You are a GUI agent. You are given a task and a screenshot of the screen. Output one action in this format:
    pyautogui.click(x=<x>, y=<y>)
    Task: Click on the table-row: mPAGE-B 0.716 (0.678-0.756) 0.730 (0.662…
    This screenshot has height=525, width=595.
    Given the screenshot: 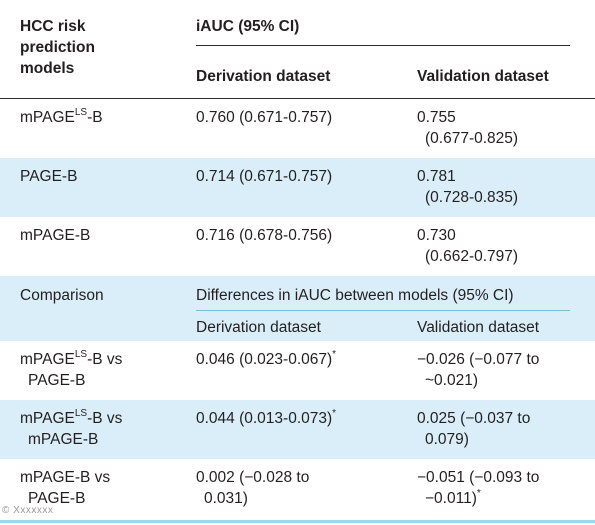 What is the action you would take?
    pyautogui.click(x=297, y=246)
    